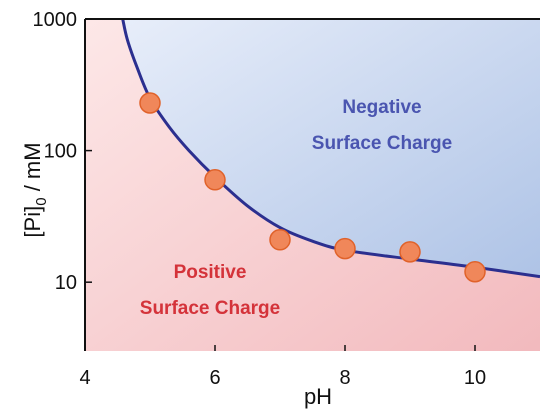  I want to click on region-label-positive-1: Positive, so click(210, 272).